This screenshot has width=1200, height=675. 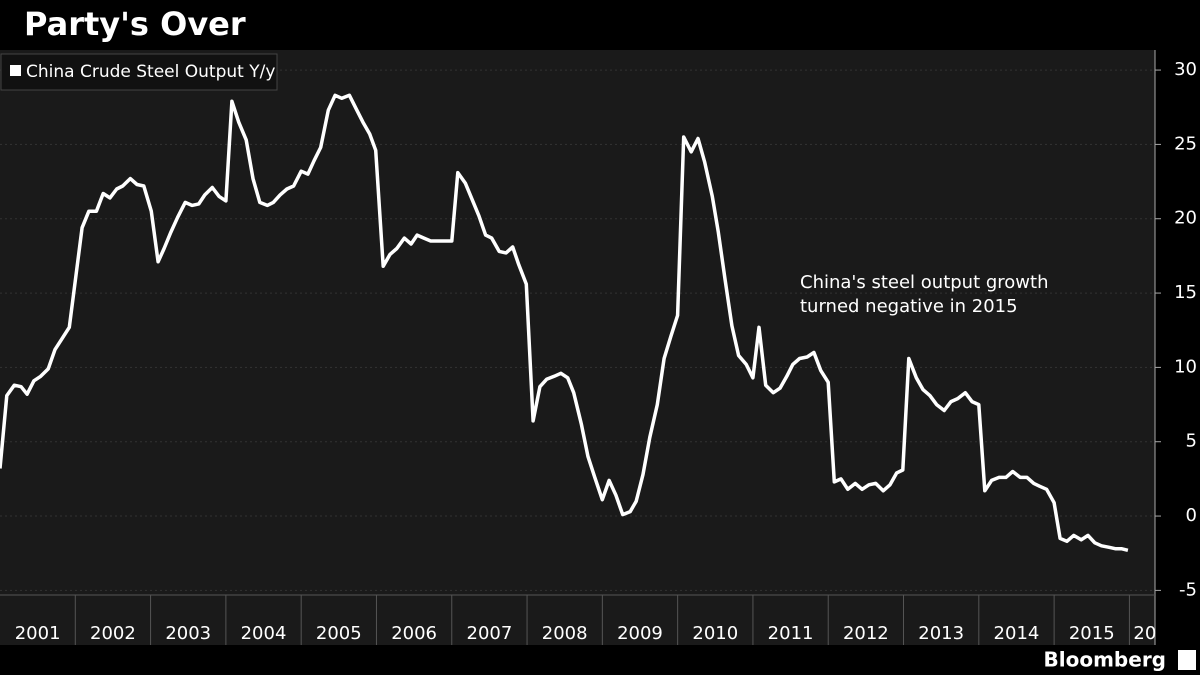 What do you see at coordinates (909, 306) in the screenshot?
I see `annotation: turned negative in 2015` at bounding box center [909, 306].